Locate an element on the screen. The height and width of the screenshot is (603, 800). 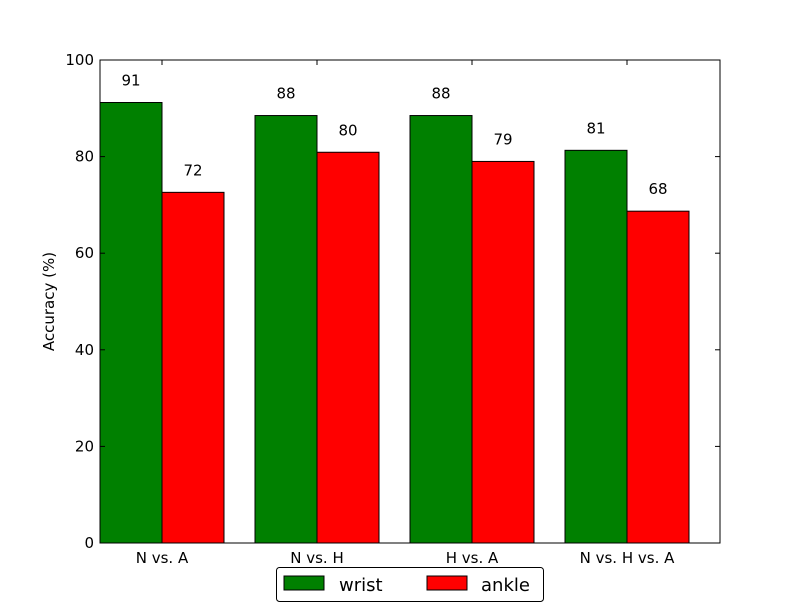
data-label: 91 is located at coordinates (130, 81).